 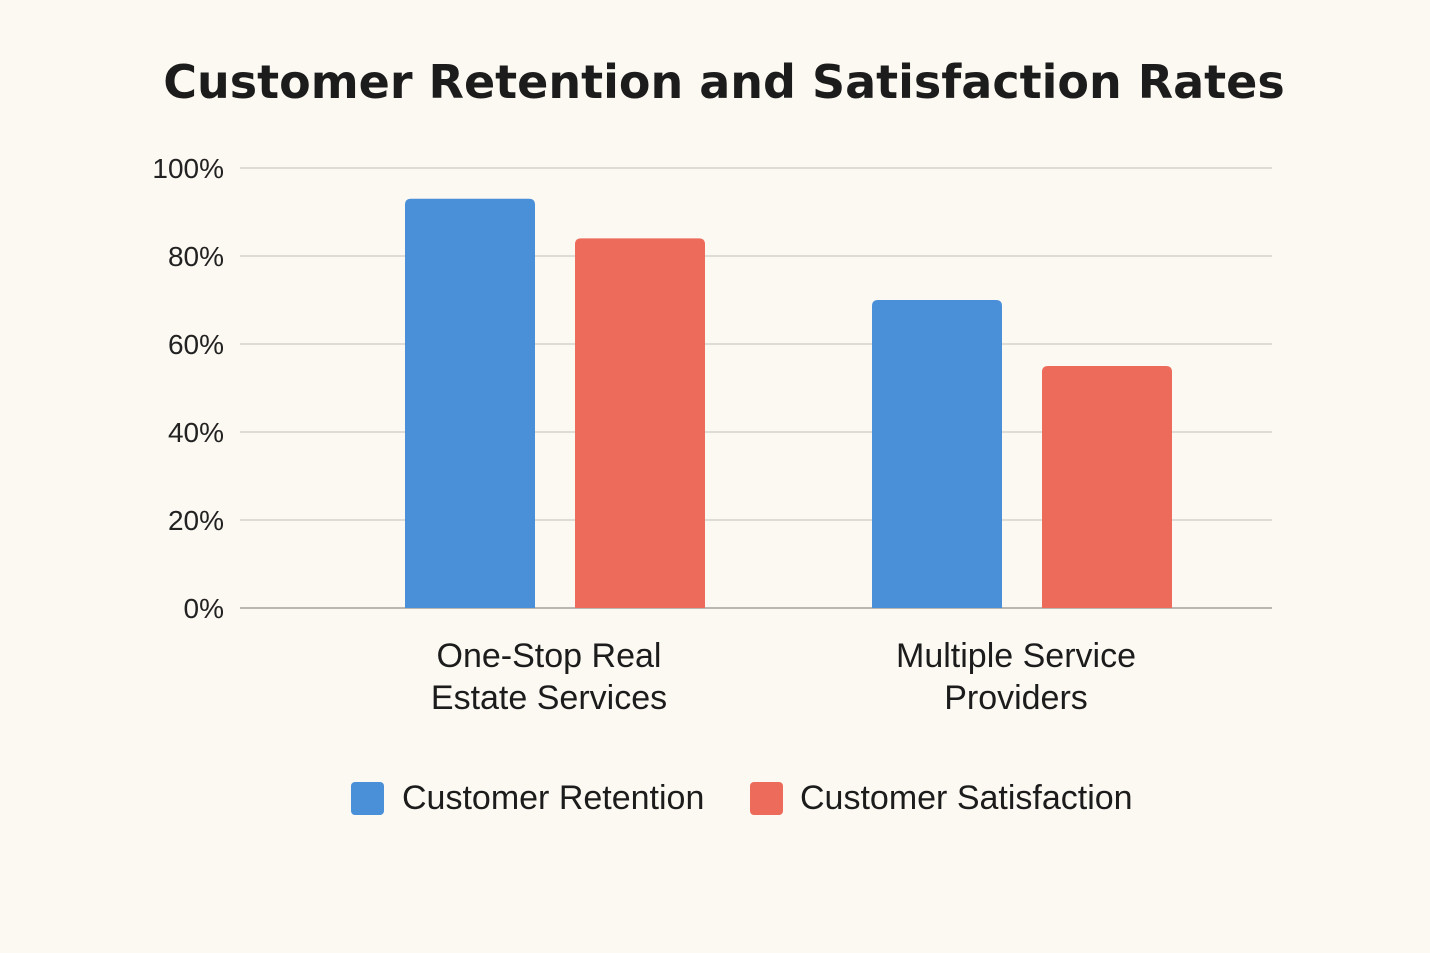 I want to click on y-tick-label: 100%, so click(x=188, y=168).